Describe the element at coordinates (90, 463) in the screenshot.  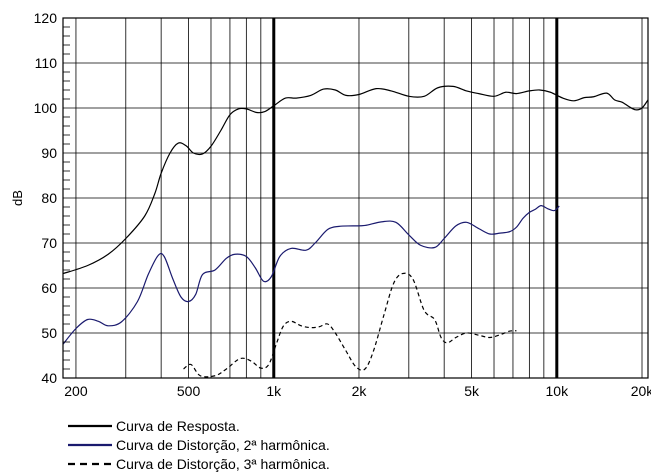
I see `legend-swatch-3rd-harmonic` at that location.